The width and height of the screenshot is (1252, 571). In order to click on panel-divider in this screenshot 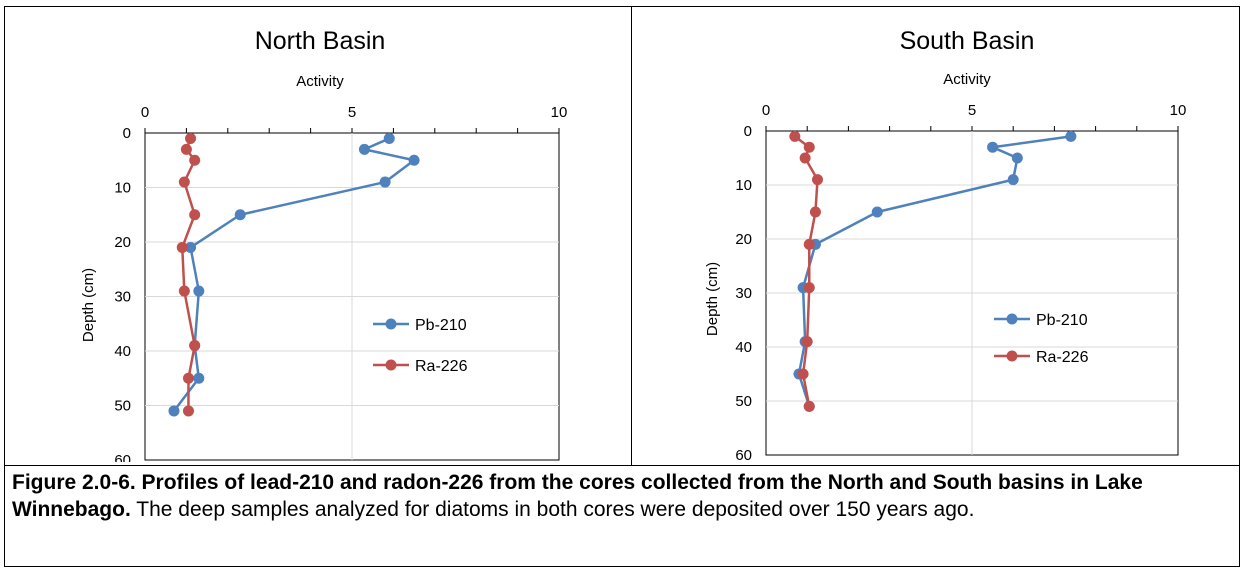, I will do `click(631, 236)`.